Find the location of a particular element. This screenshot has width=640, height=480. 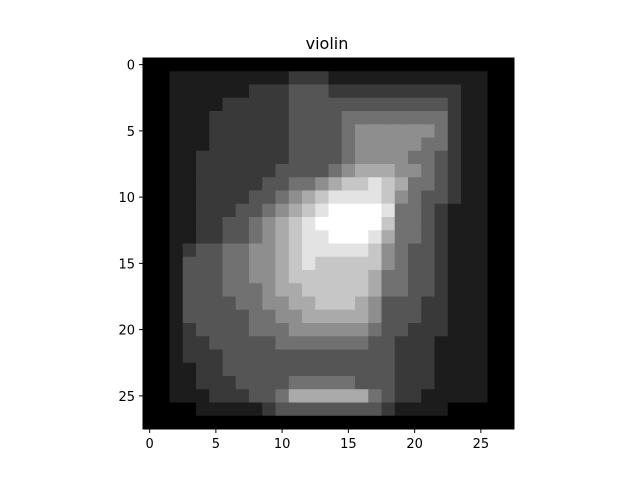

y-tick-label: 0 is located at coordinates (131, 66).